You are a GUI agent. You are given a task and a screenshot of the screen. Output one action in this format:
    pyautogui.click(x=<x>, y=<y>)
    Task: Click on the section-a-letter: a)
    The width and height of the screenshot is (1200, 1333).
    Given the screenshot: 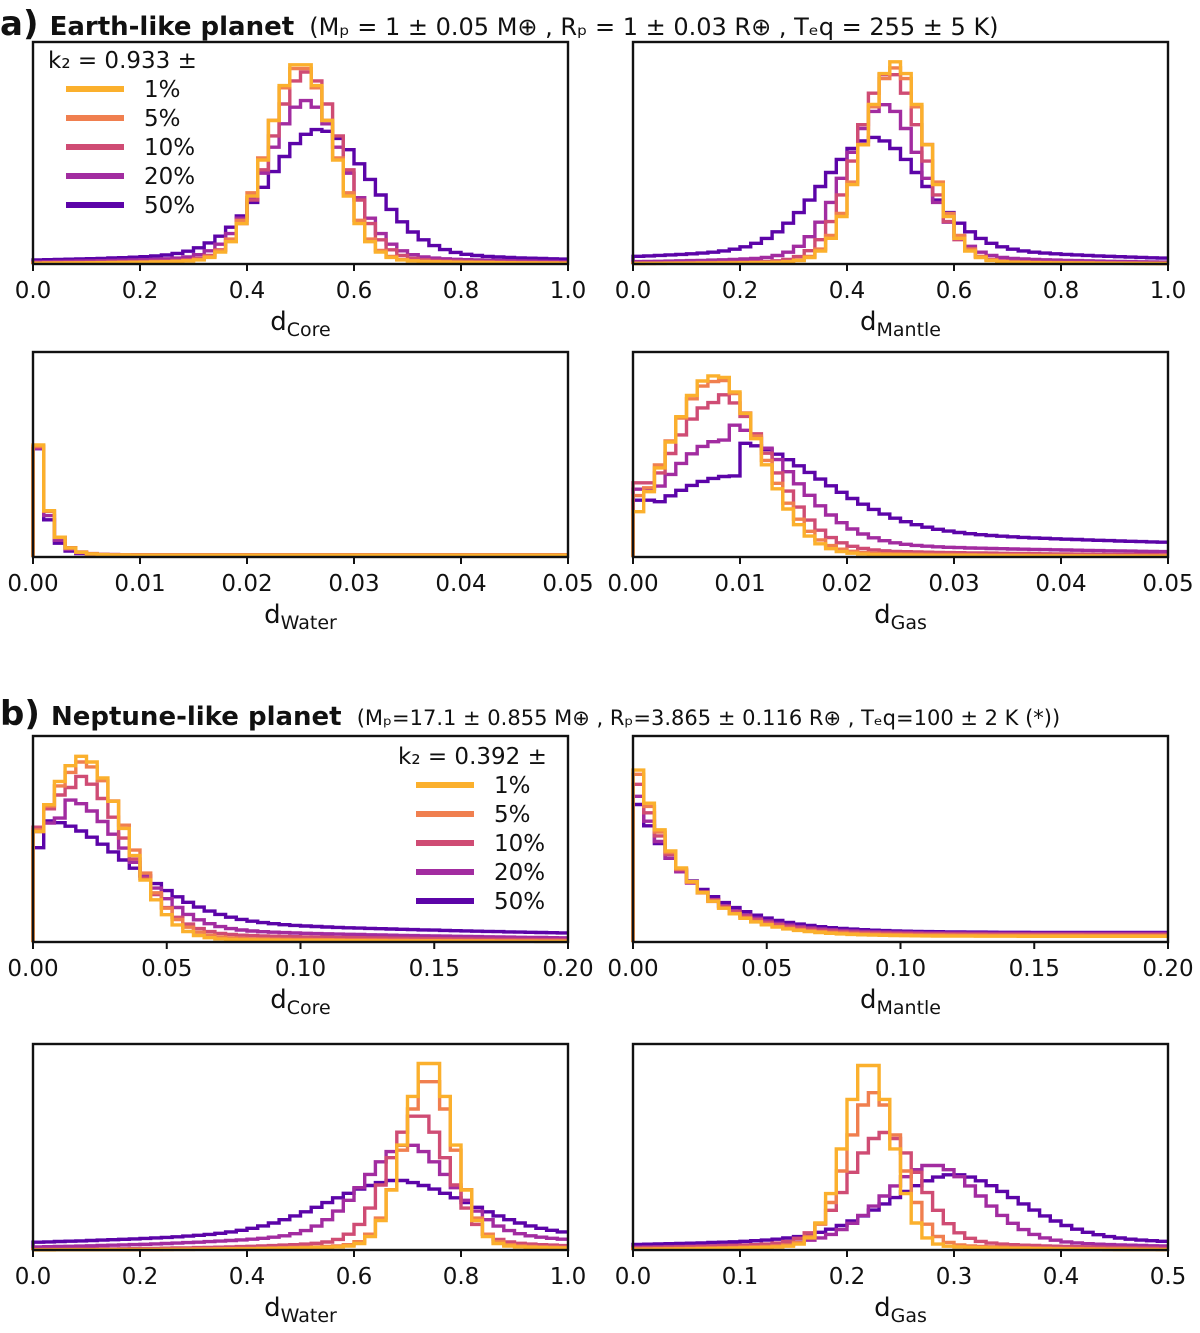 What is the action you would take?
    pyautogui.click(x=19, y=24)
    